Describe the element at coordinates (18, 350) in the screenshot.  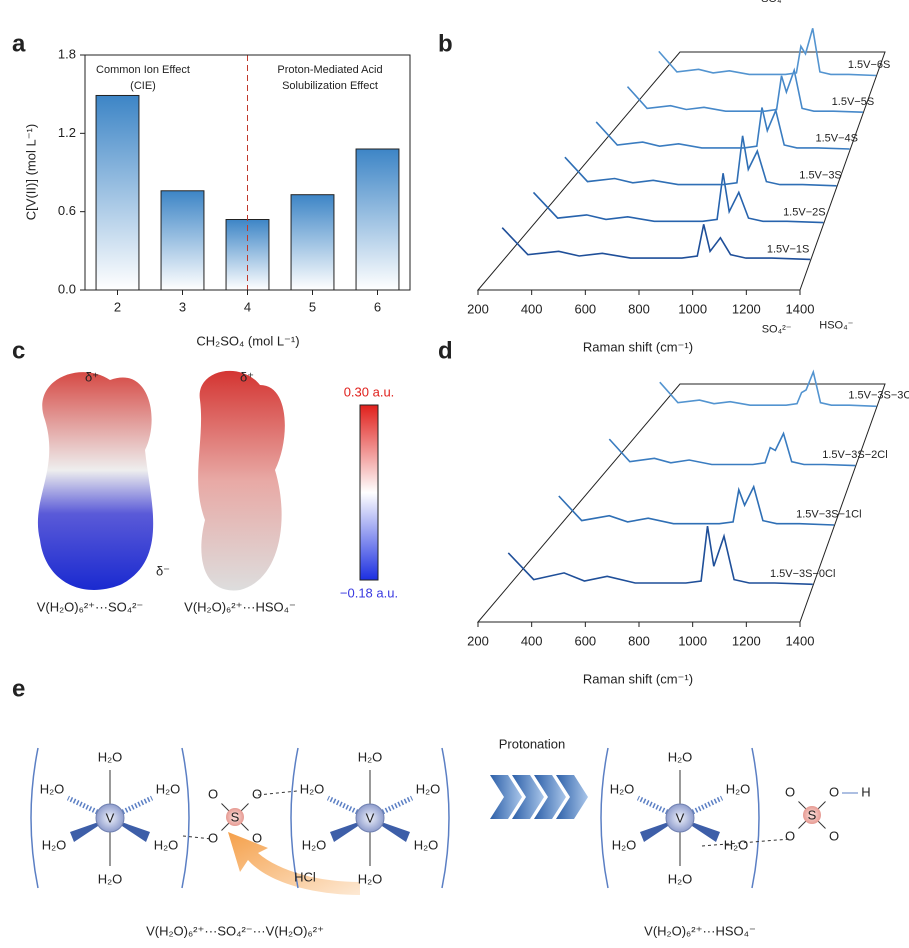
I see `panel-letter: c` at that location.